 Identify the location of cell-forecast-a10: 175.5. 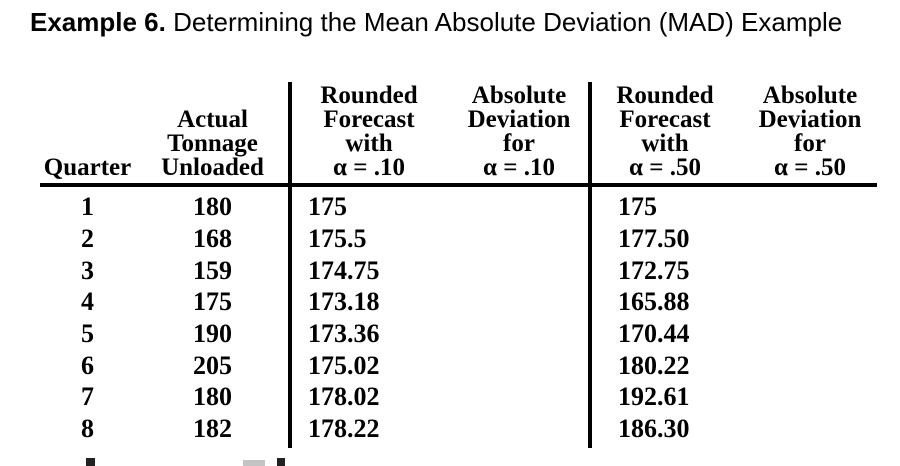
(337, 239).